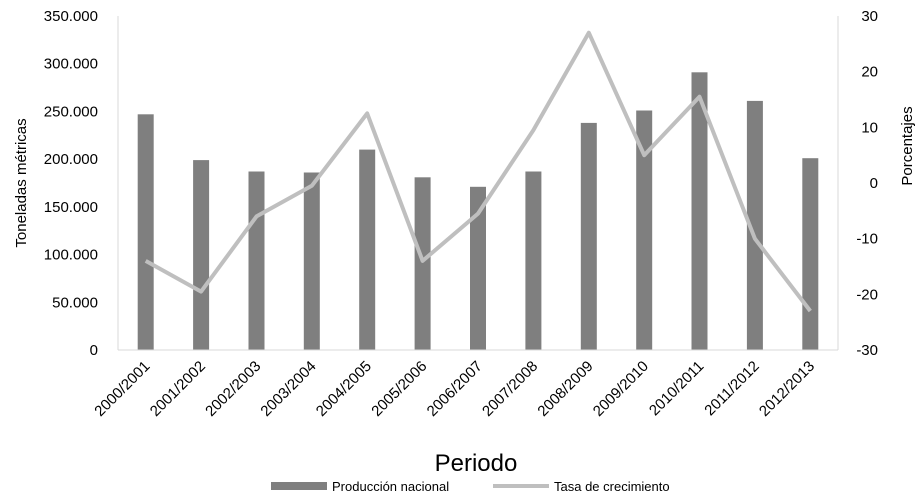 The image size is (919, 495). I want to click on bar-2000-2001, so click(145, 232).